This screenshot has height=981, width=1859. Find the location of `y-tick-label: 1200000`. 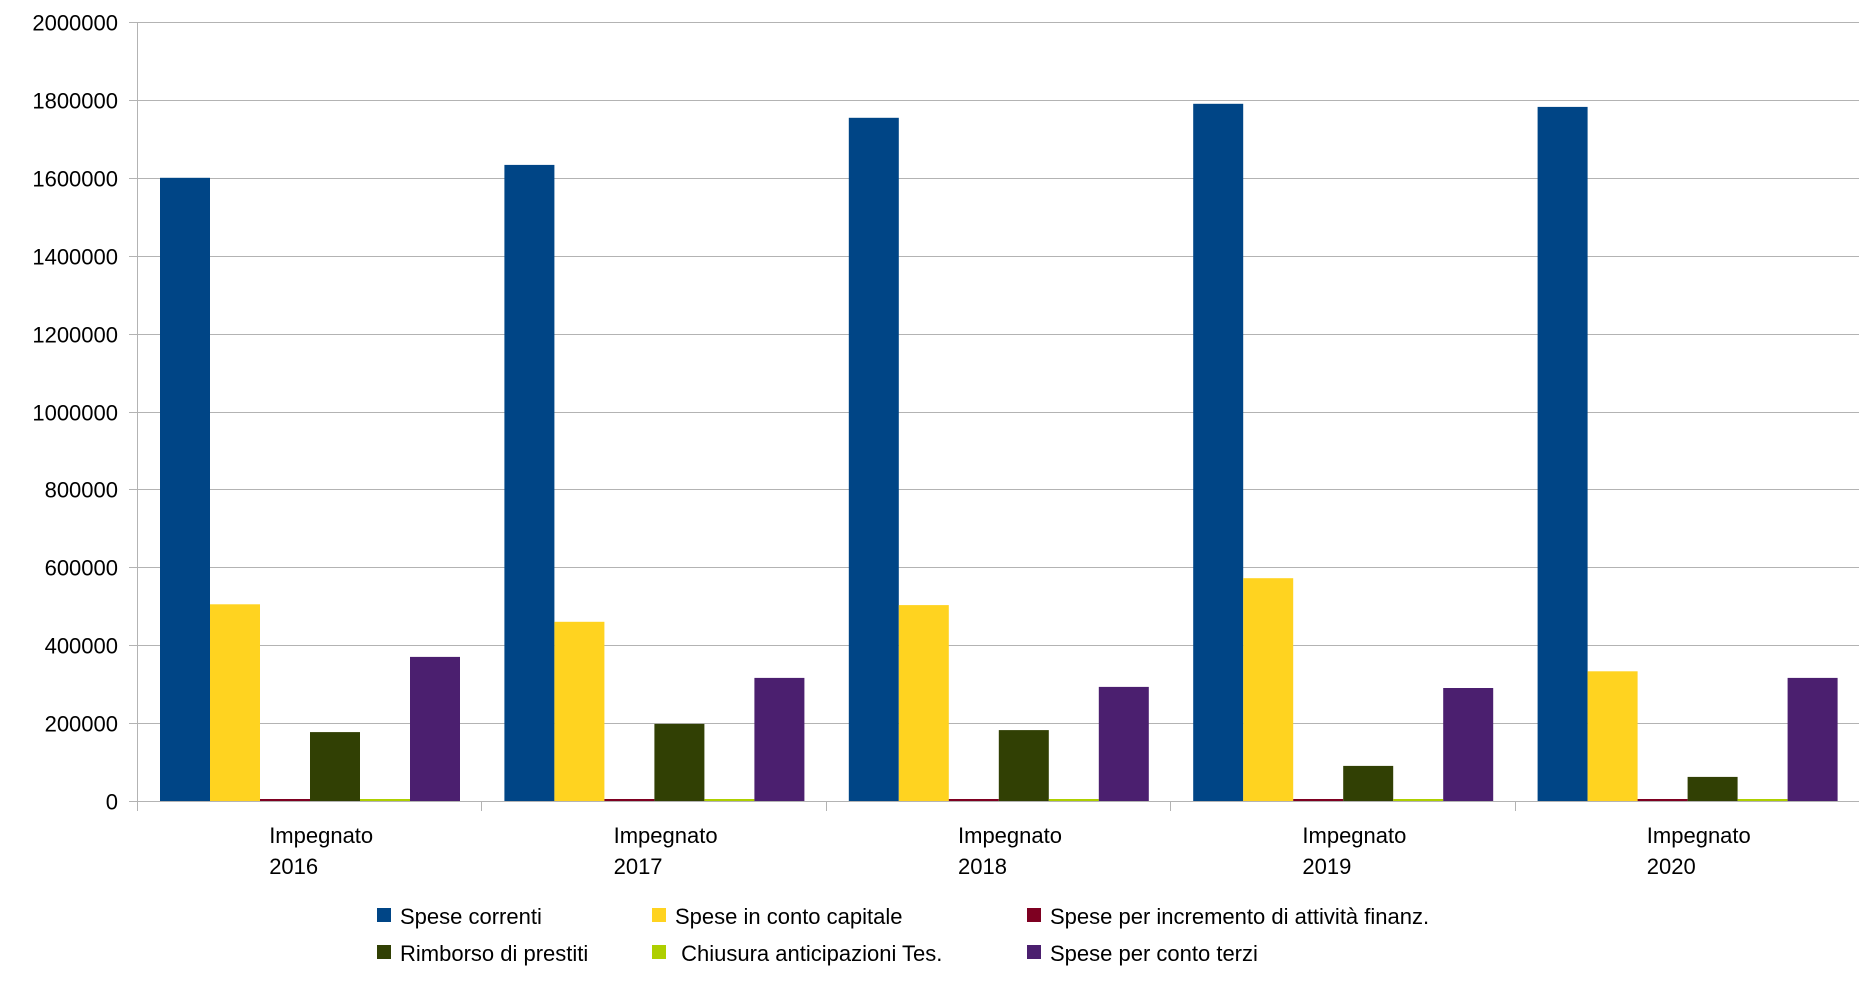

y-tick-label: 1200000 is located at coordinates (75, 335).